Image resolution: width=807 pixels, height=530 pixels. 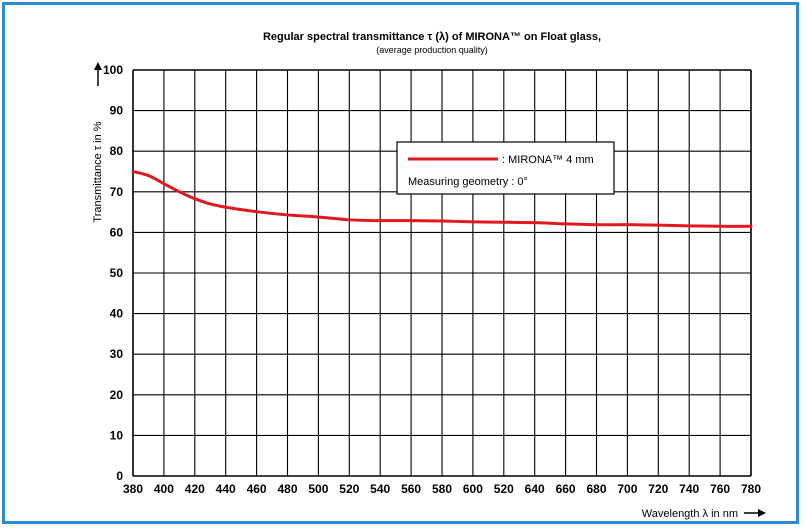 What do you see at coordinates (468, 182) in the screenshot?
I see `legend-note: Measuring geometry : 0°` at bounding box center [468, 182].